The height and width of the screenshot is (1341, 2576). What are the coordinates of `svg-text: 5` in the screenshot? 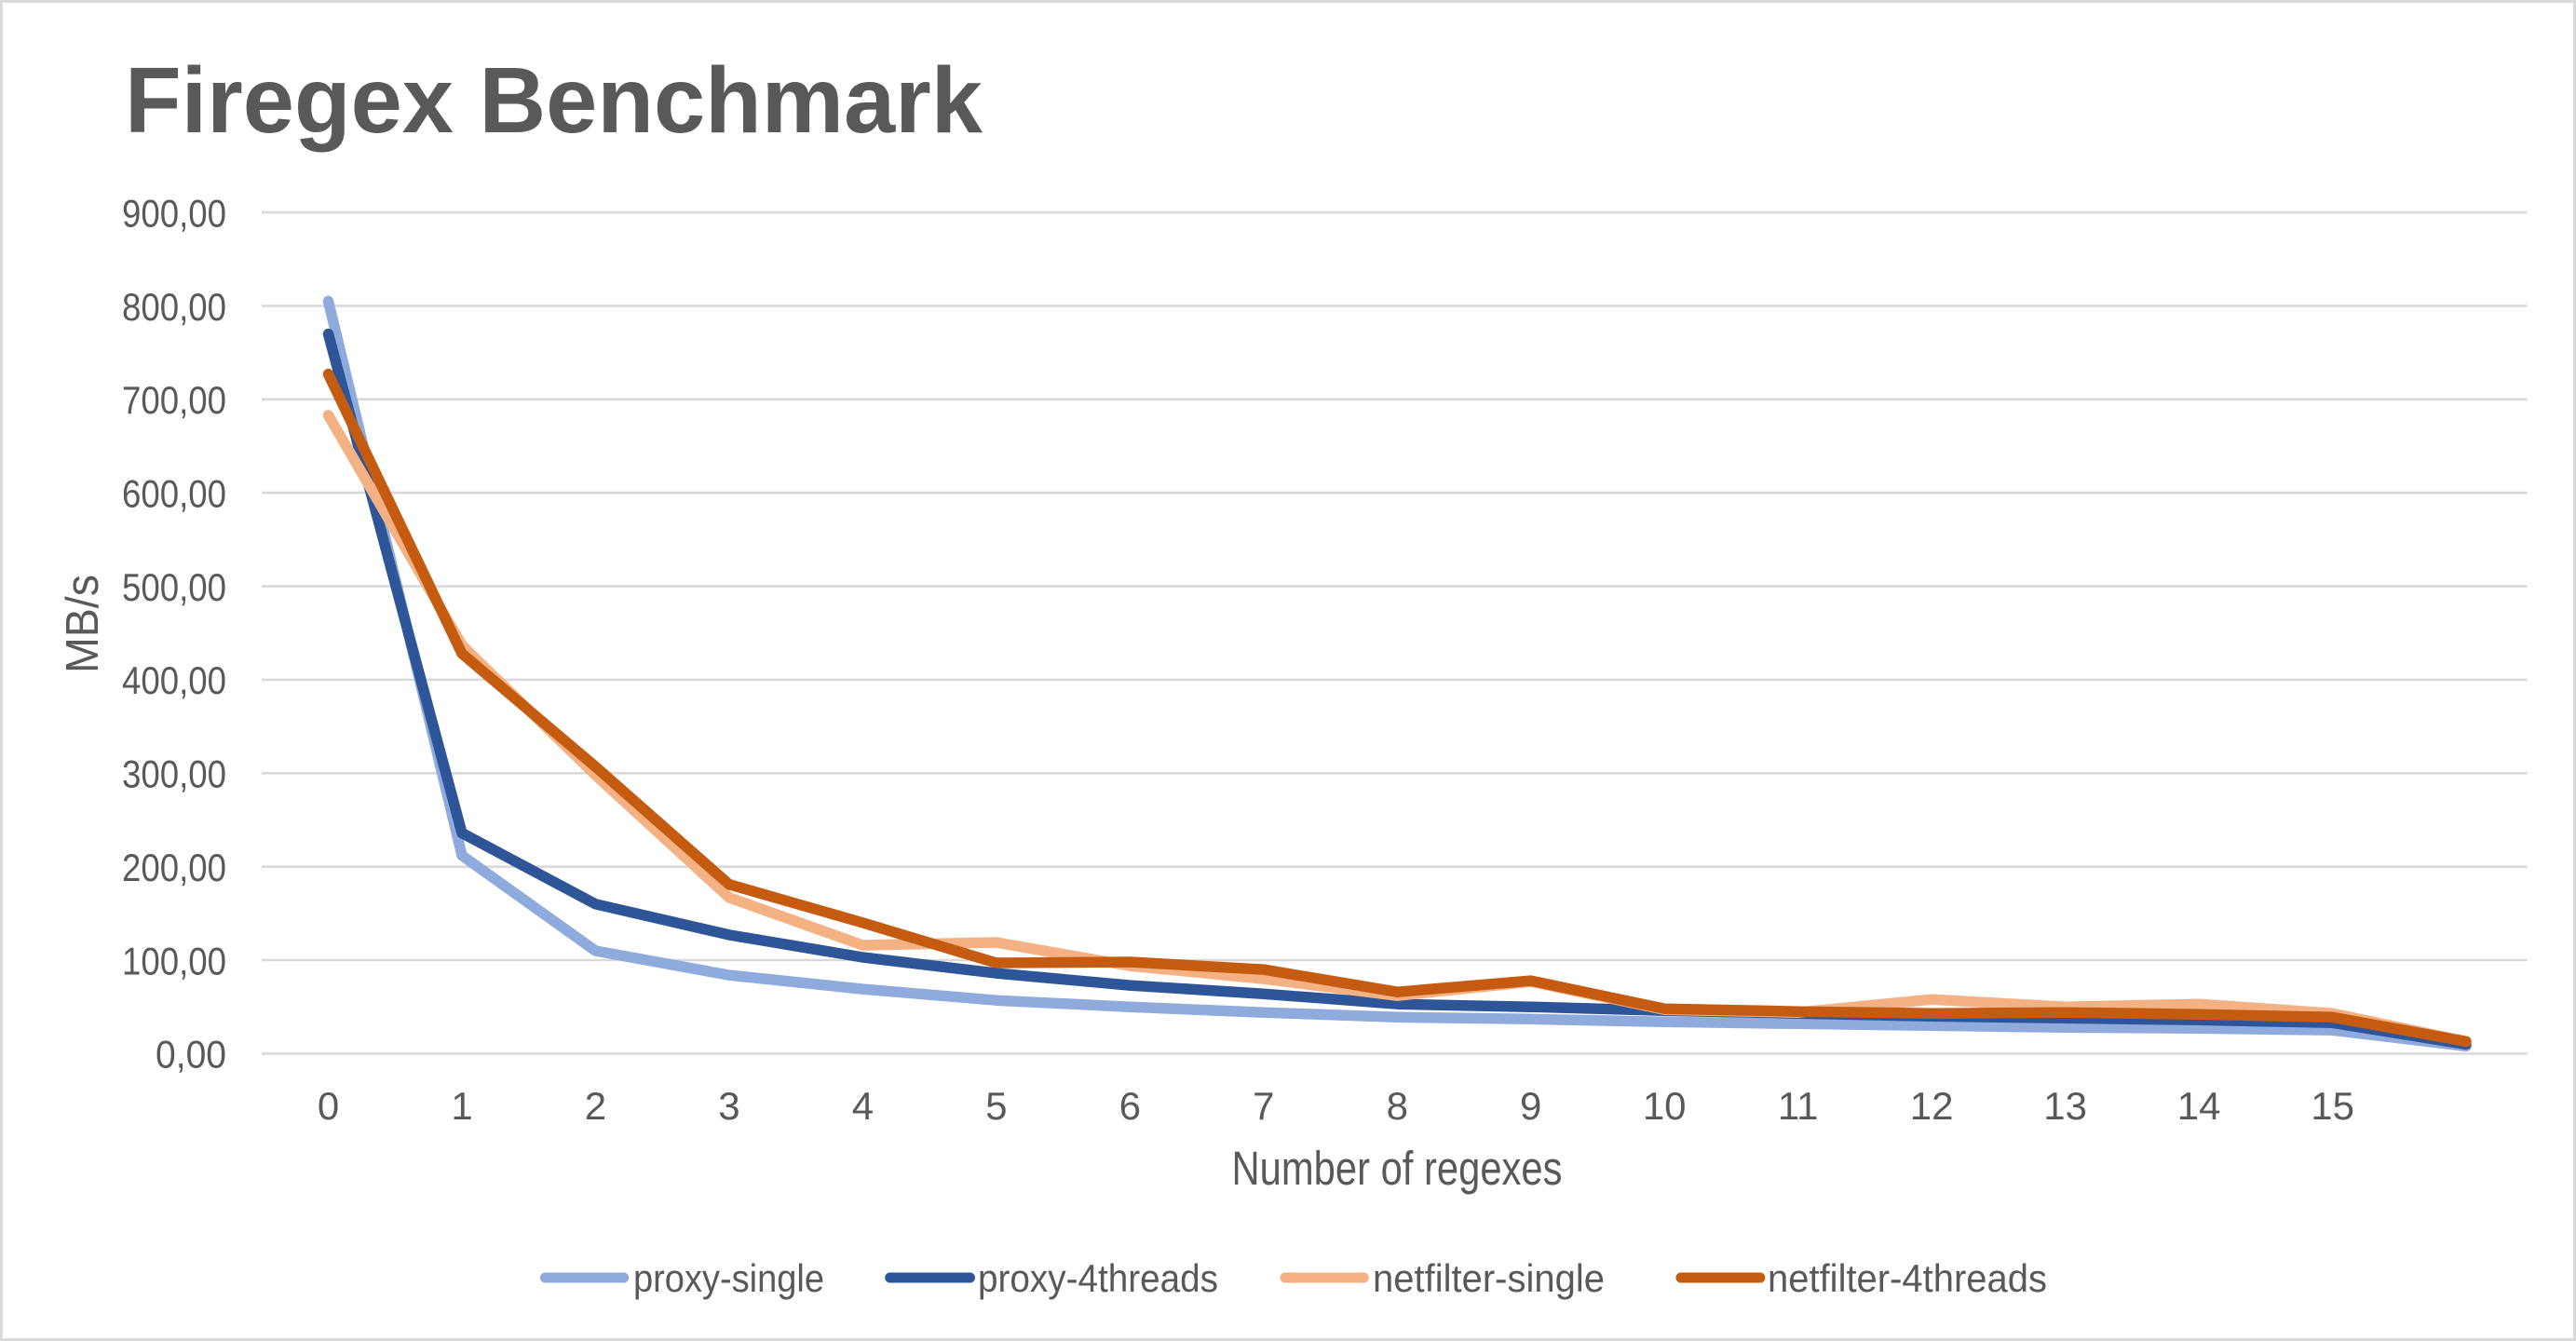 It's located at (996, 1106).